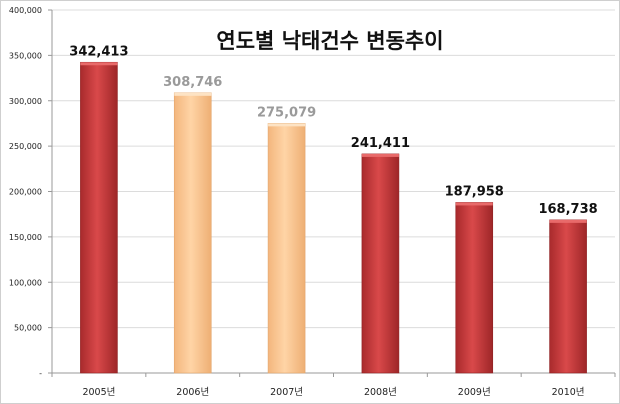 The height and width of the screenshot is (404, 620). What do you see at coordinates (192, 392) in the screenshot?
I see `x-tick-label: 2006년` at bounding box center [192, 392].